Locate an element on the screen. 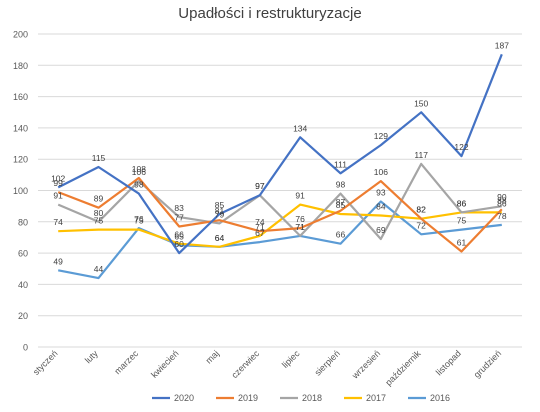 This screenshot has height=412, width=540. legend-label-2018: 2018 is located at coordinates (312, 398).